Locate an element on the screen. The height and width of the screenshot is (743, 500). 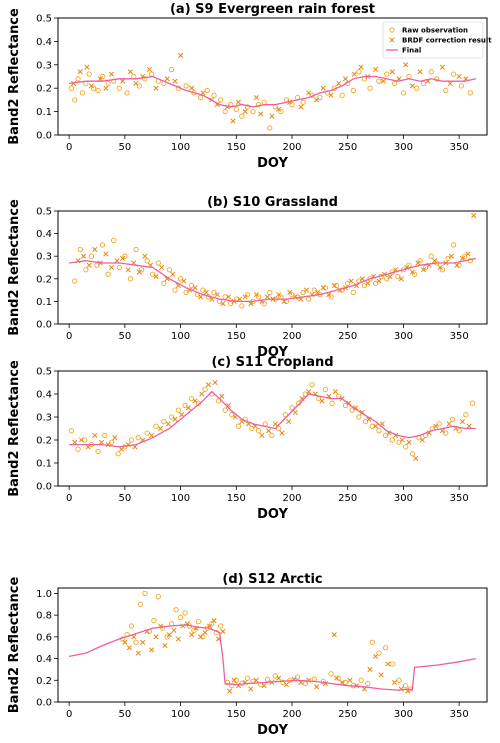
legend-entry-label: BRDF correction result is located at coordinates (447, 41).